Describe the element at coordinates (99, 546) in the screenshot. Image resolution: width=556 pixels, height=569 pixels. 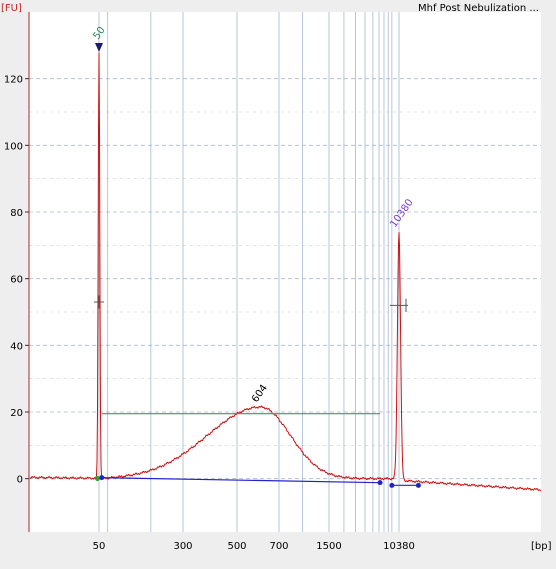
I see `x-tick-label: 50` at that location.